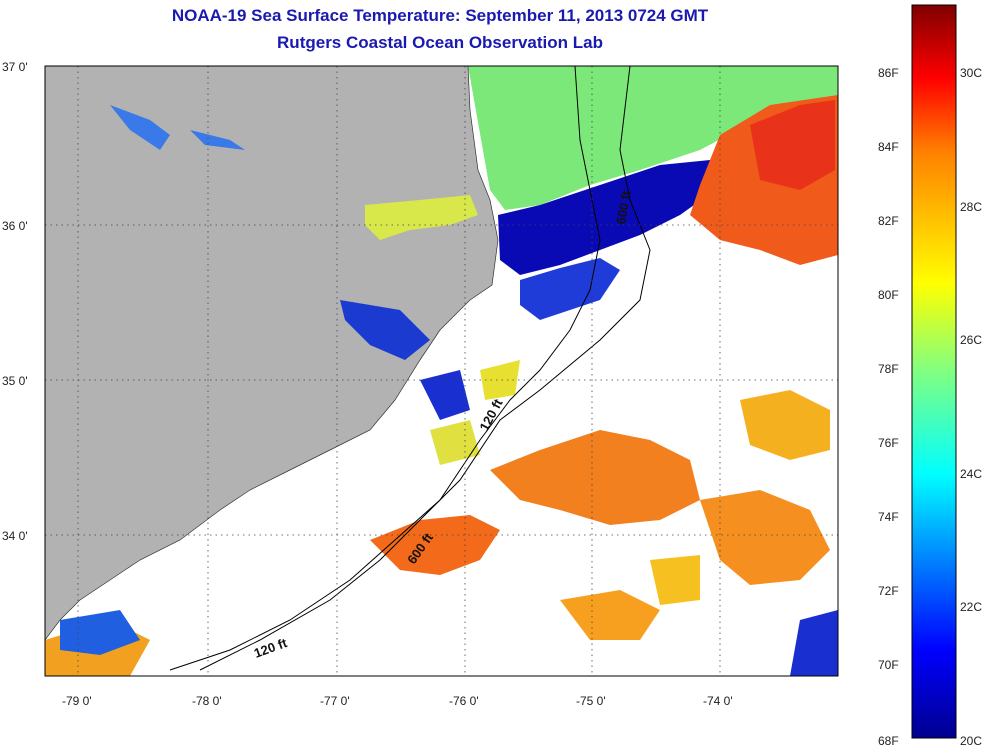 This screenshot has width=992, height=754. I want to click on colorbar-f-label: 72F, so click(888, 591).